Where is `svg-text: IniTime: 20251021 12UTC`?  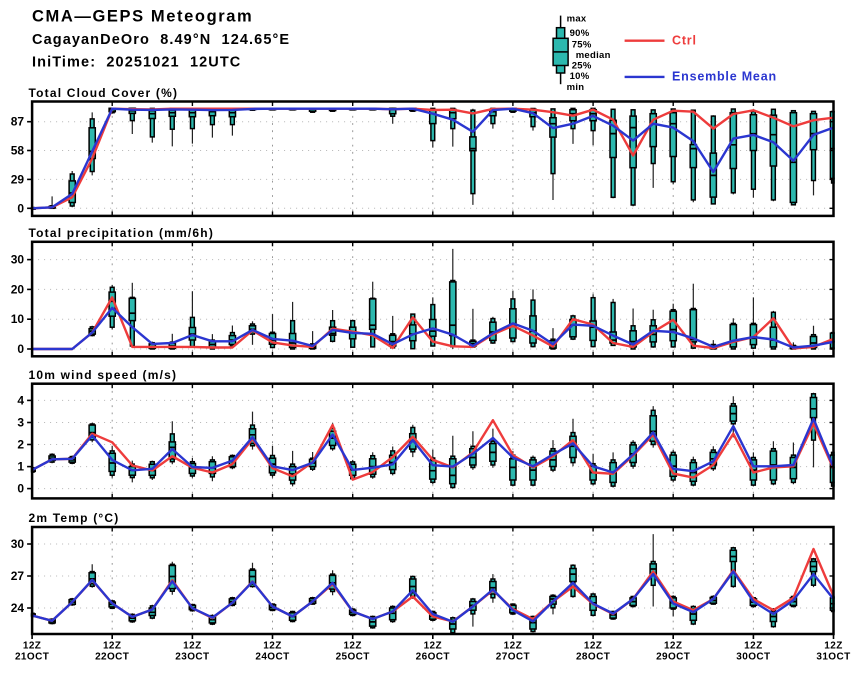
svg-text: IniTime: 20251021 12UTC is located at coordinates (136, 63).